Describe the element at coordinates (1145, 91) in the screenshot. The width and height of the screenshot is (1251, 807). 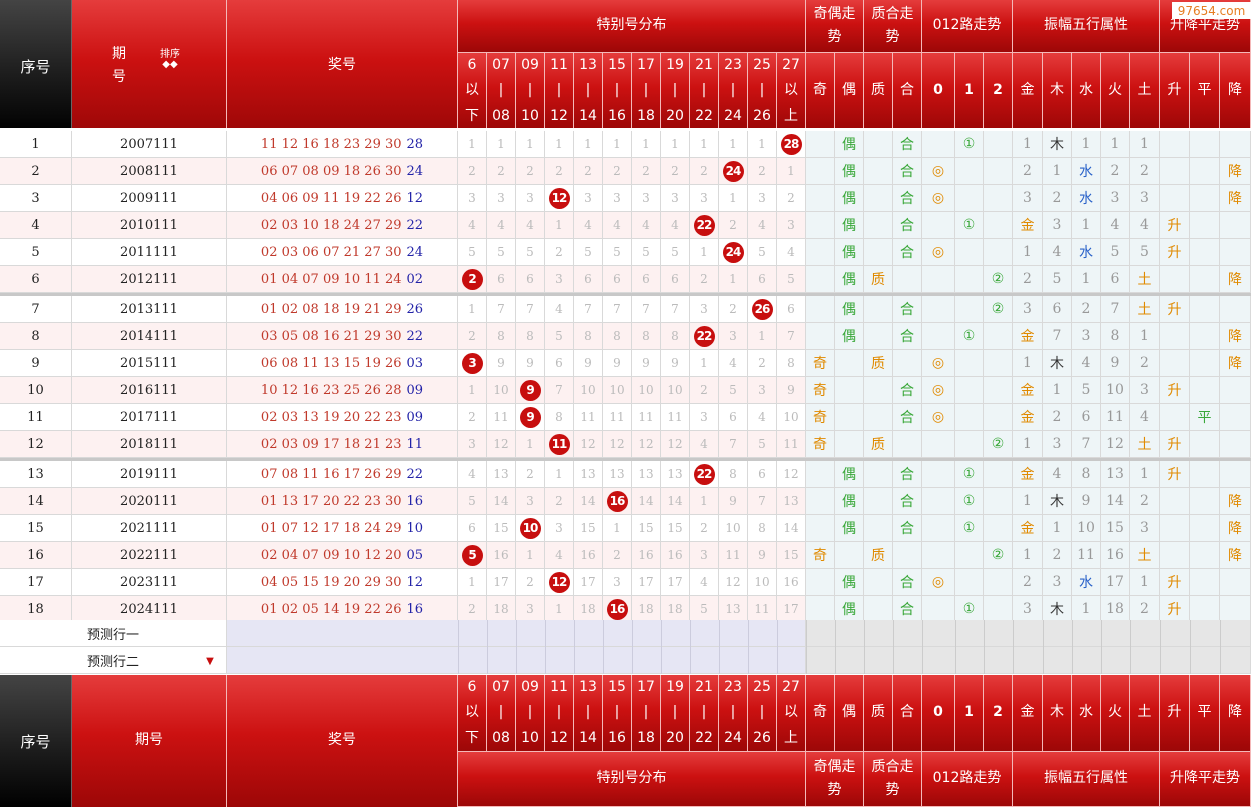
I see `sub-header: 土` at that location.